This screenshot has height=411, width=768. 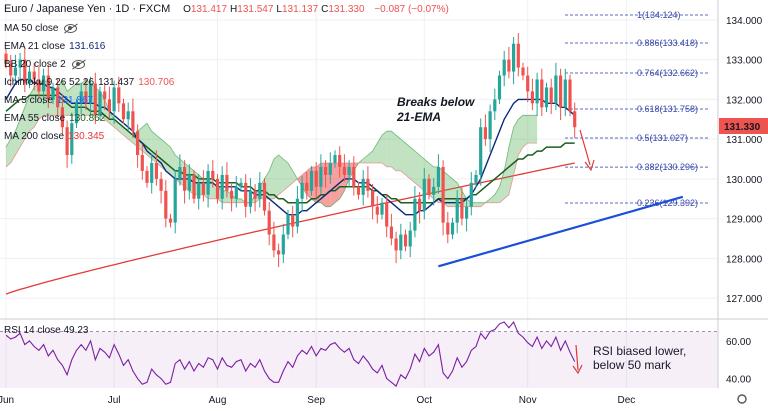 What do you see at coordinates (87, 9) in the screenshot?
I see `symbol-title: Euro / Japanese Yen · 1D · FXCM` at bounding box center [87, 9].